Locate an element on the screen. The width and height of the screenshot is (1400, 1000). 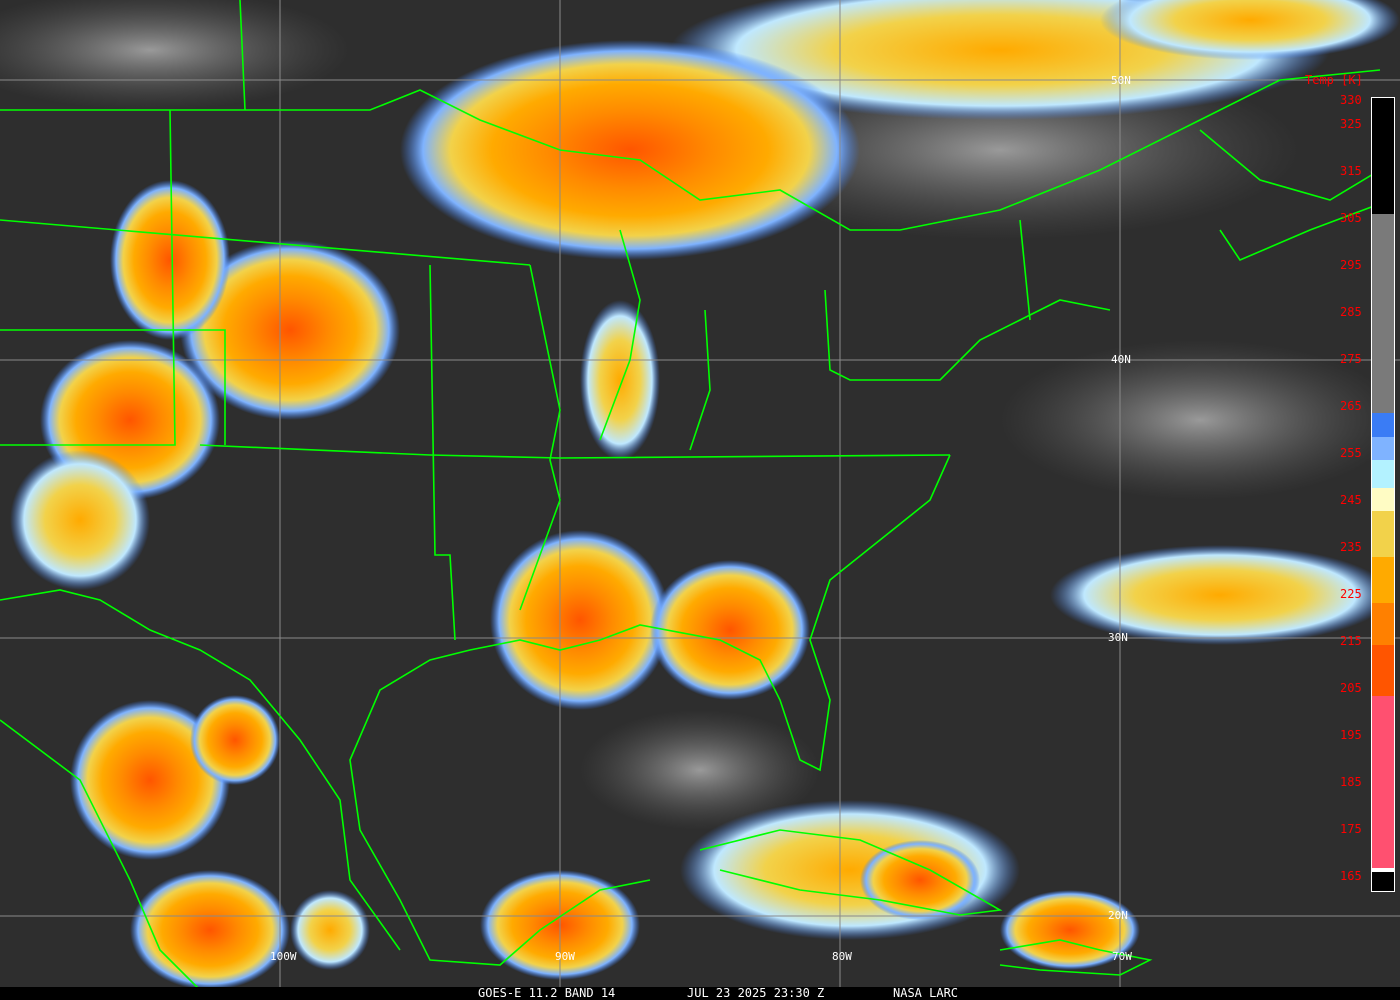
lat-label-40n: 40N is located at coordinates (1121, 359).